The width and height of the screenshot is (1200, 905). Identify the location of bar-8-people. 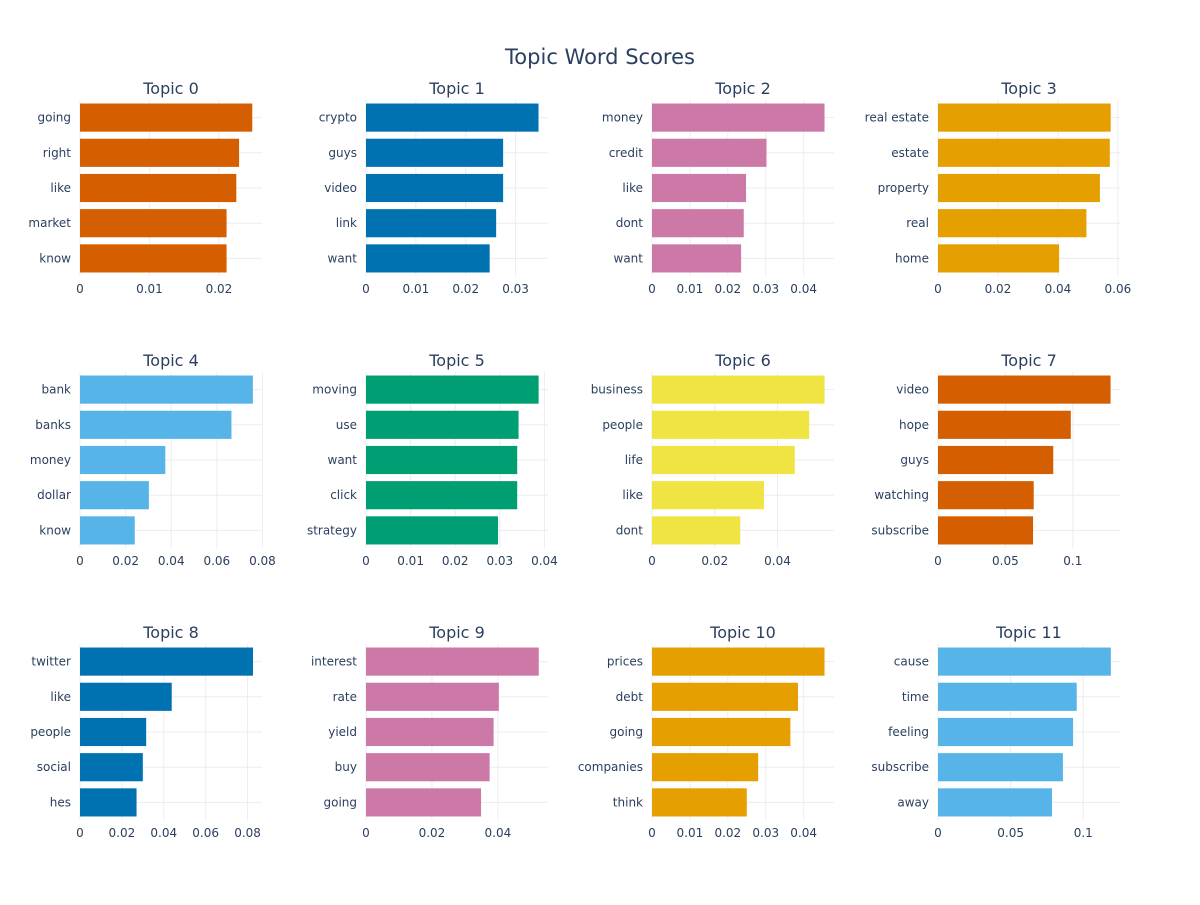
(113, 732).